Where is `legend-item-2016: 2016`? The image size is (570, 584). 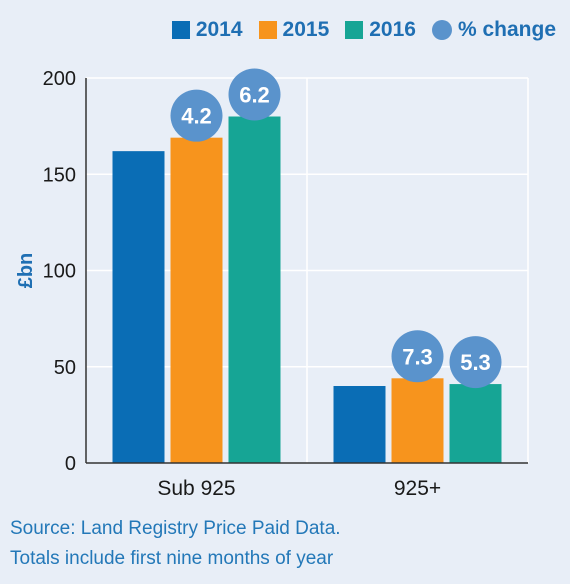
legend-item-2016: 2016 is located at coordinates (380, 30).